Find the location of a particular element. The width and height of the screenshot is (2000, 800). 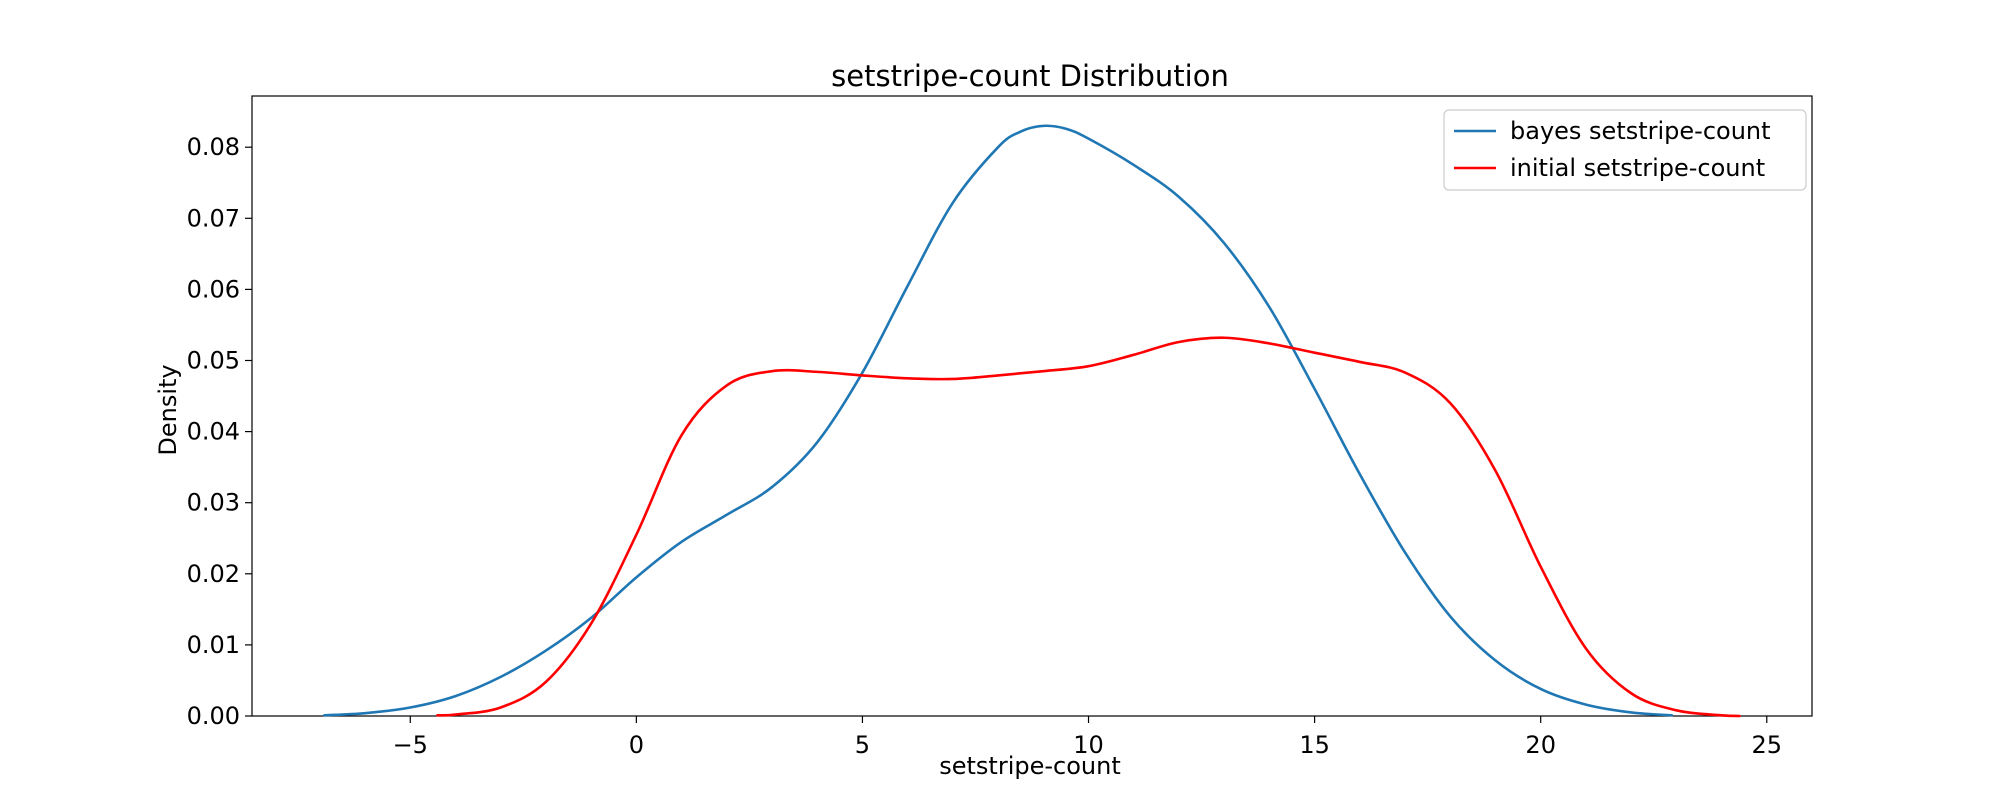

legend-box is located at coordinates (1625, 150).